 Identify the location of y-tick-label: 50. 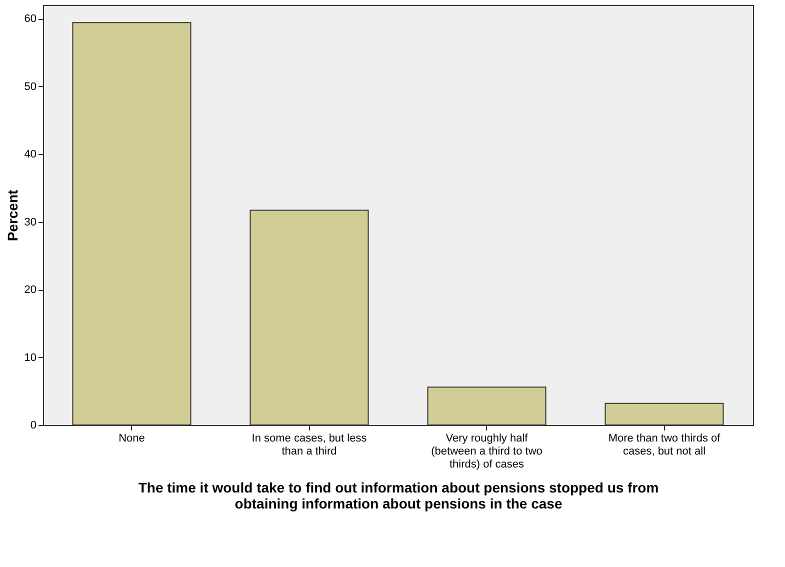
(30, 86).